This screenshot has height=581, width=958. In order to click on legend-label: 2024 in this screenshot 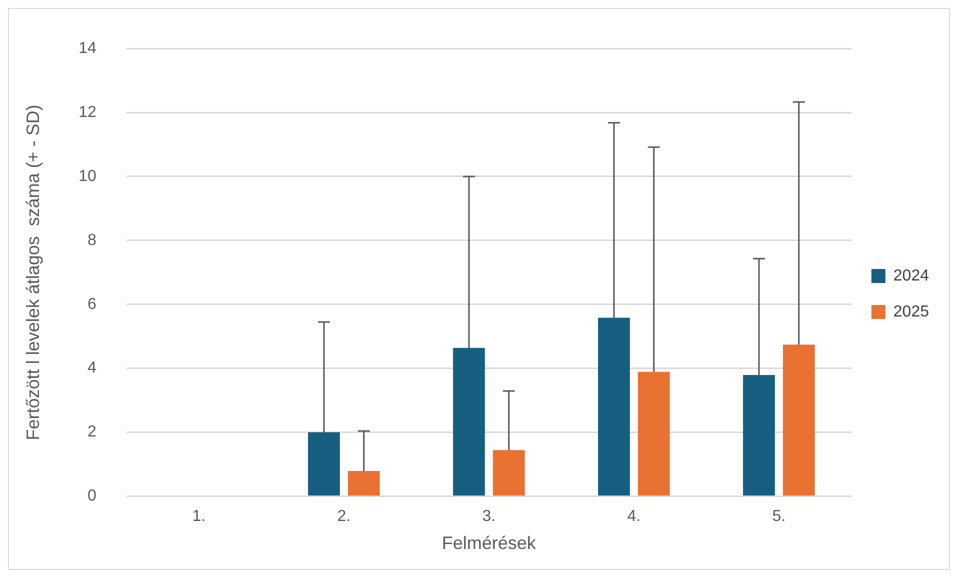, I will do `click(911, 275)`.